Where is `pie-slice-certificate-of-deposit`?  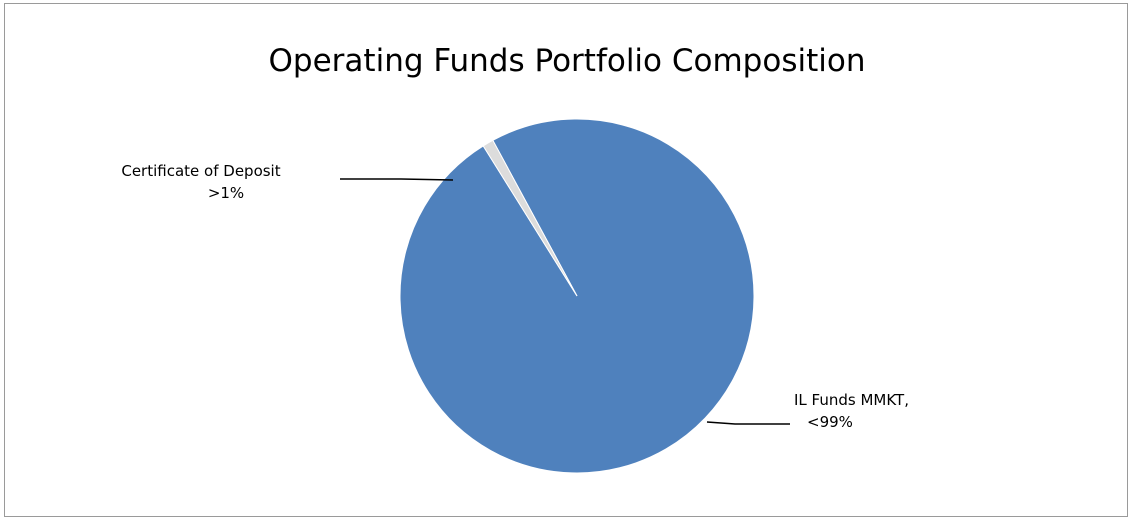
pie-slice-certificate-of-deposit is located at coordinates (530, 218).